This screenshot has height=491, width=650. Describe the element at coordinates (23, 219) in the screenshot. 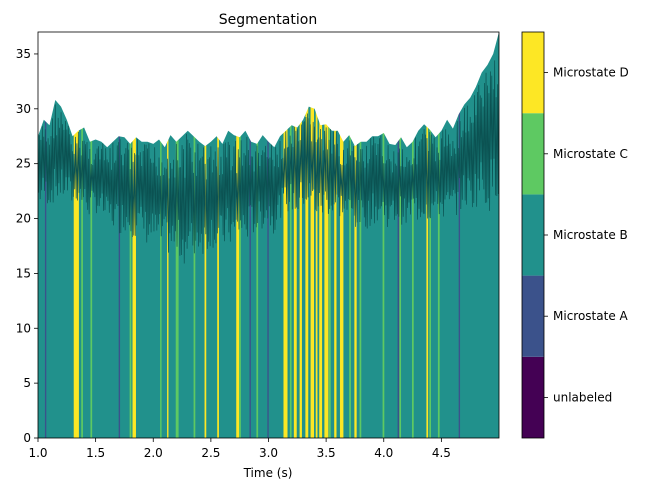

I see `y-tick-label: 20` at that location.